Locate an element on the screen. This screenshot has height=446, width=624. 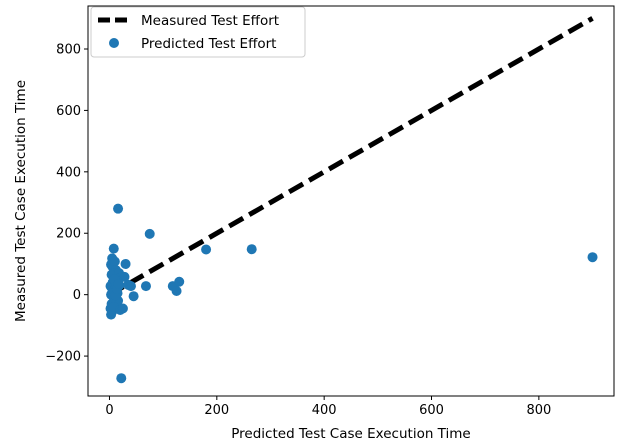
y-tick-label: 0 is located at coordinates (77, 295).